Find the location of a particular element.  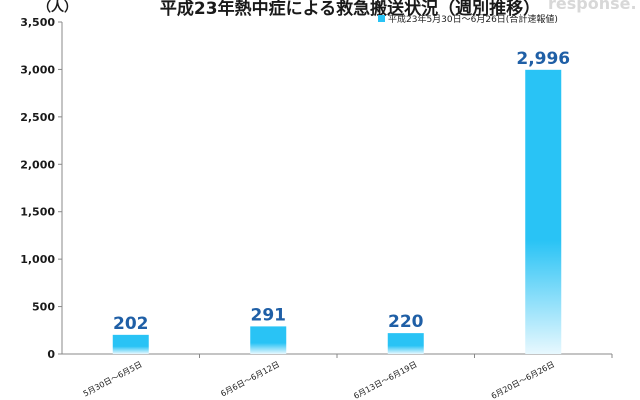

y-tick-label: 1,500 is located at coordinates (37, 212).